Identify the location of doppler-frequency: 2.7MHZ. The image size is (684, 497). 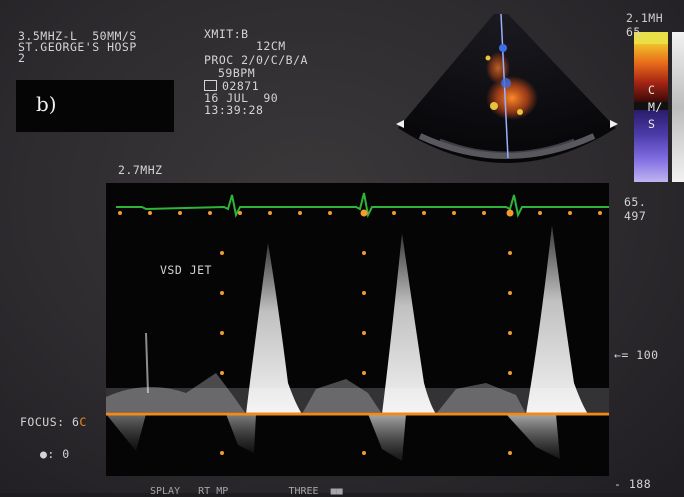
(140, 170).